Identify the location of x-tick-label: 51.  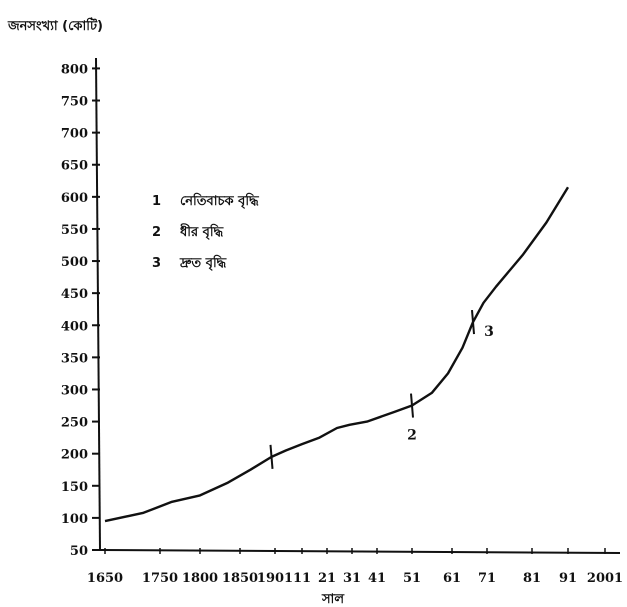
(412, 578).